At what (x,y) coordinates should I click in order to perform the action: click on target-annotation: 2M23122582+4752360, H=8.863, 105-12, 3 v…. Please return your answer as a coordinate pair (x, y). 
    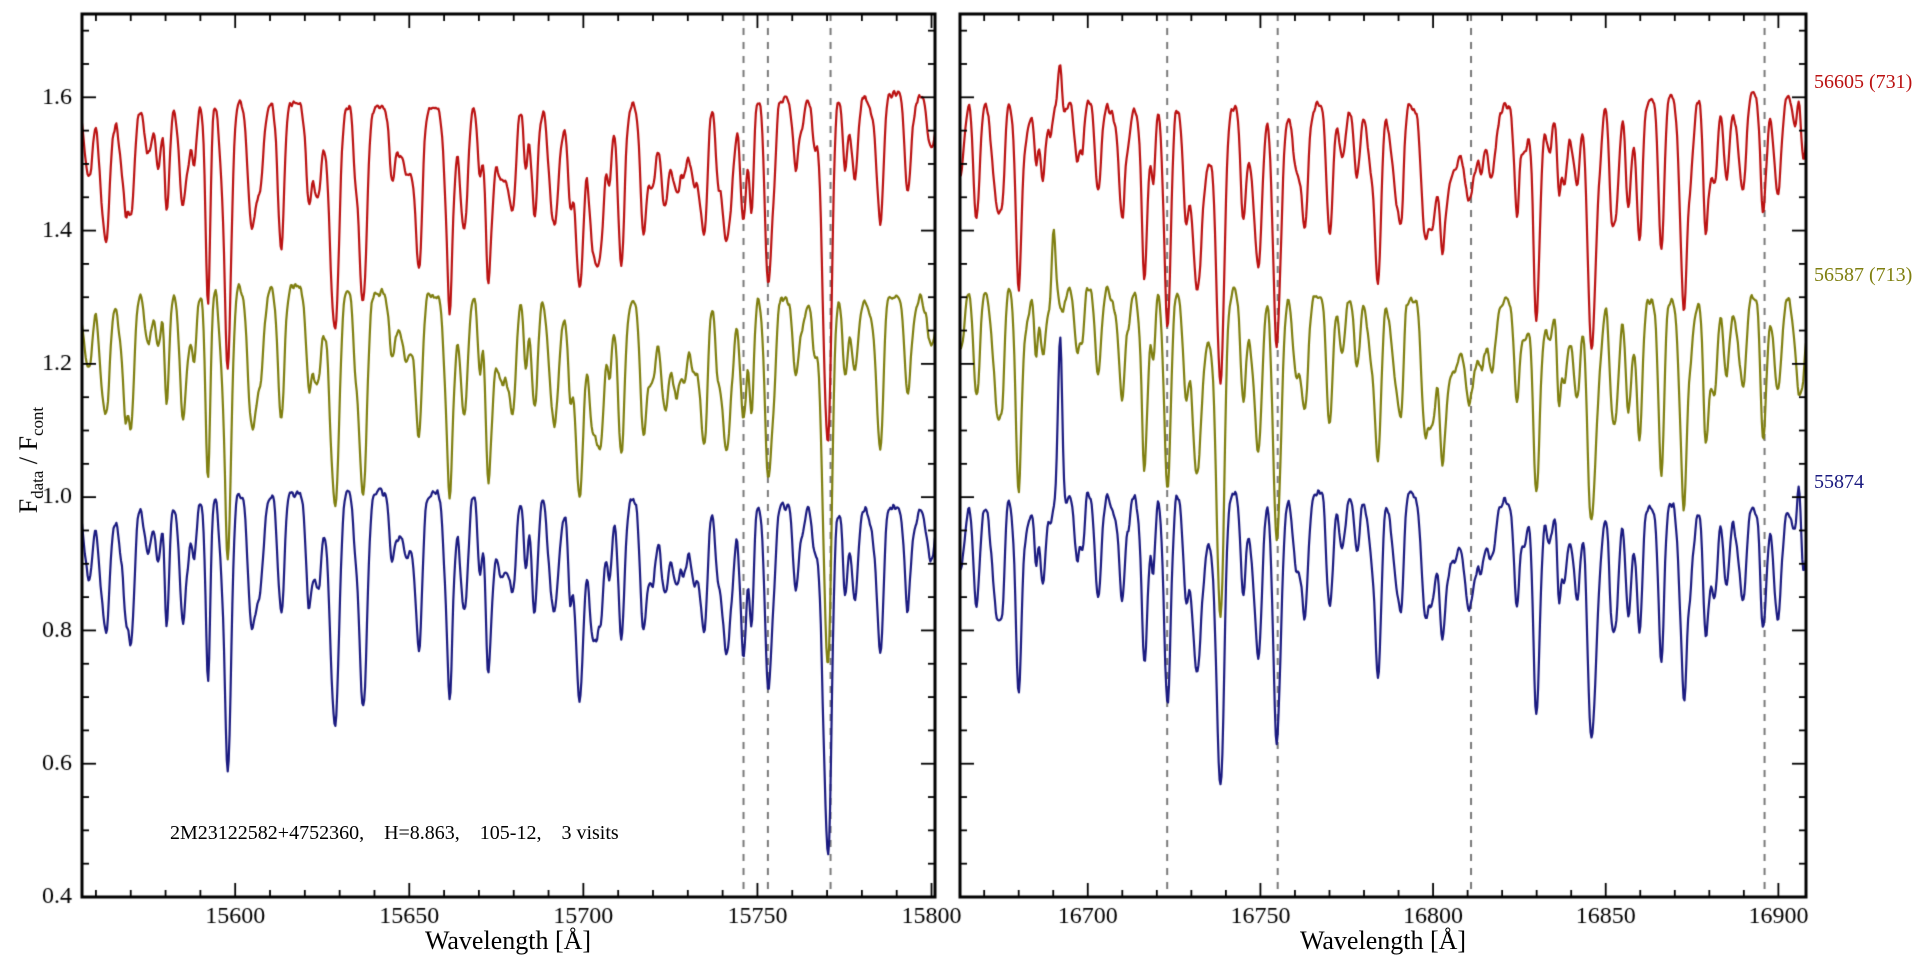
    Looking at the image, I should click on (394, 833).